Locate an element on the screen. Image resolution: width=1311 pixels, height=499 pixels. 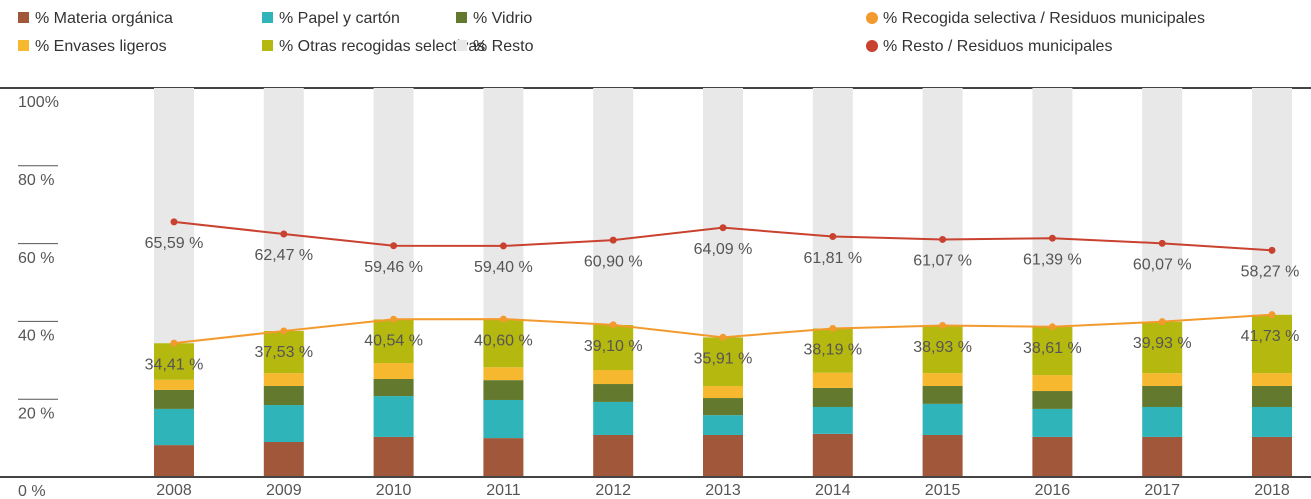
data-label: 59,46 % is located at coordinates (393, 267).